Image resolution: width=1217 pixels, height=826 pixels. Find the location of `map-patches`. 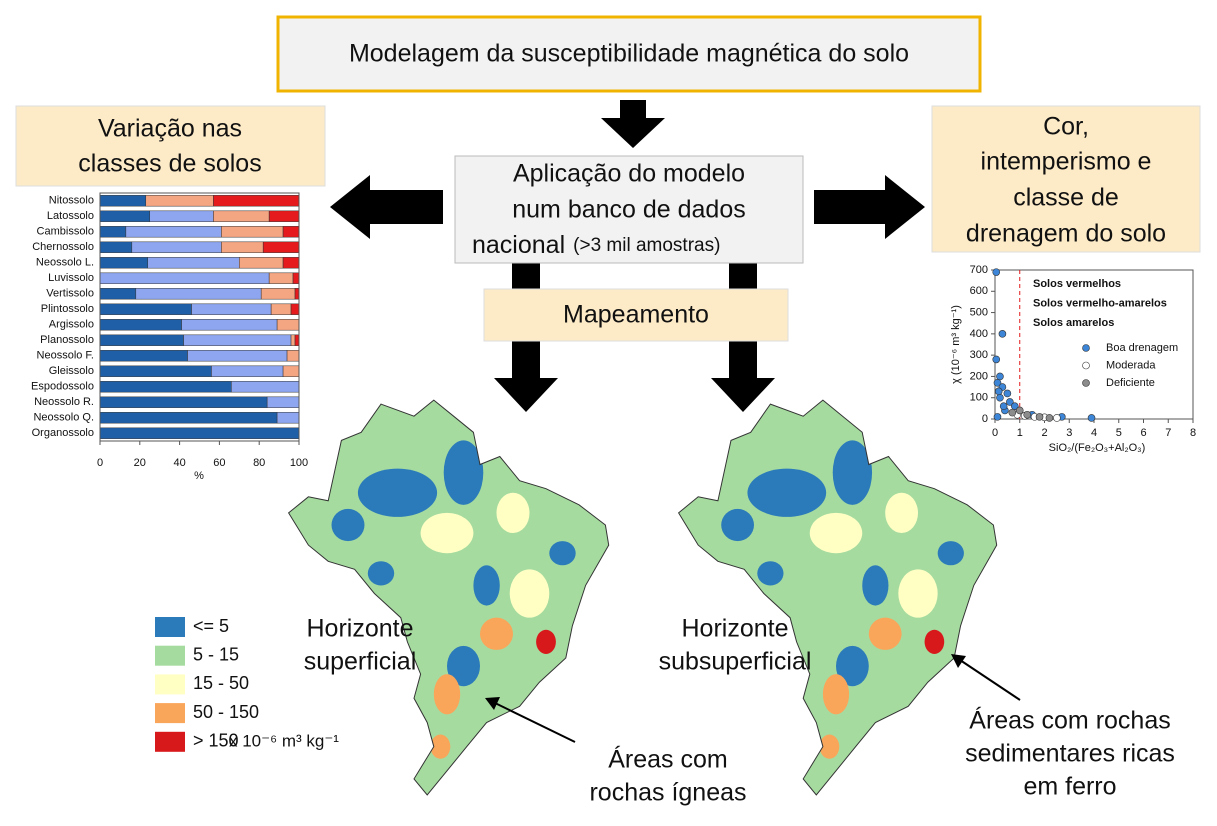

map-patches is located at coordinates (453, 599).